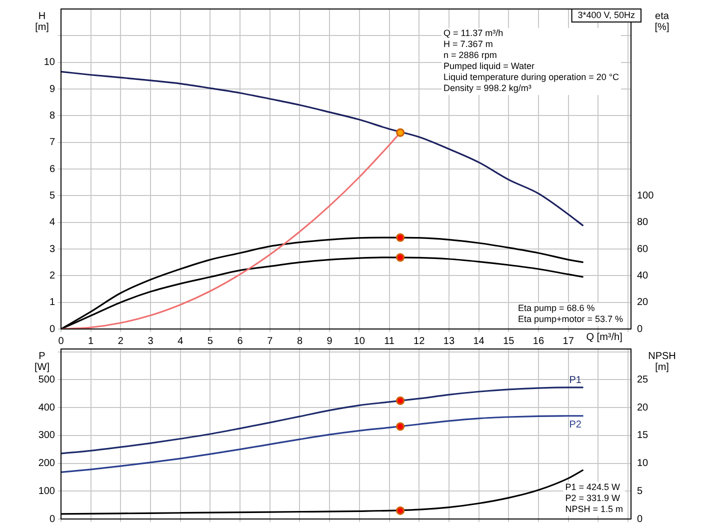 The height and width of the screenshot is (528, 704). I want to click on chart-title: 3*400 V, 50Hz, so click(607, 15).